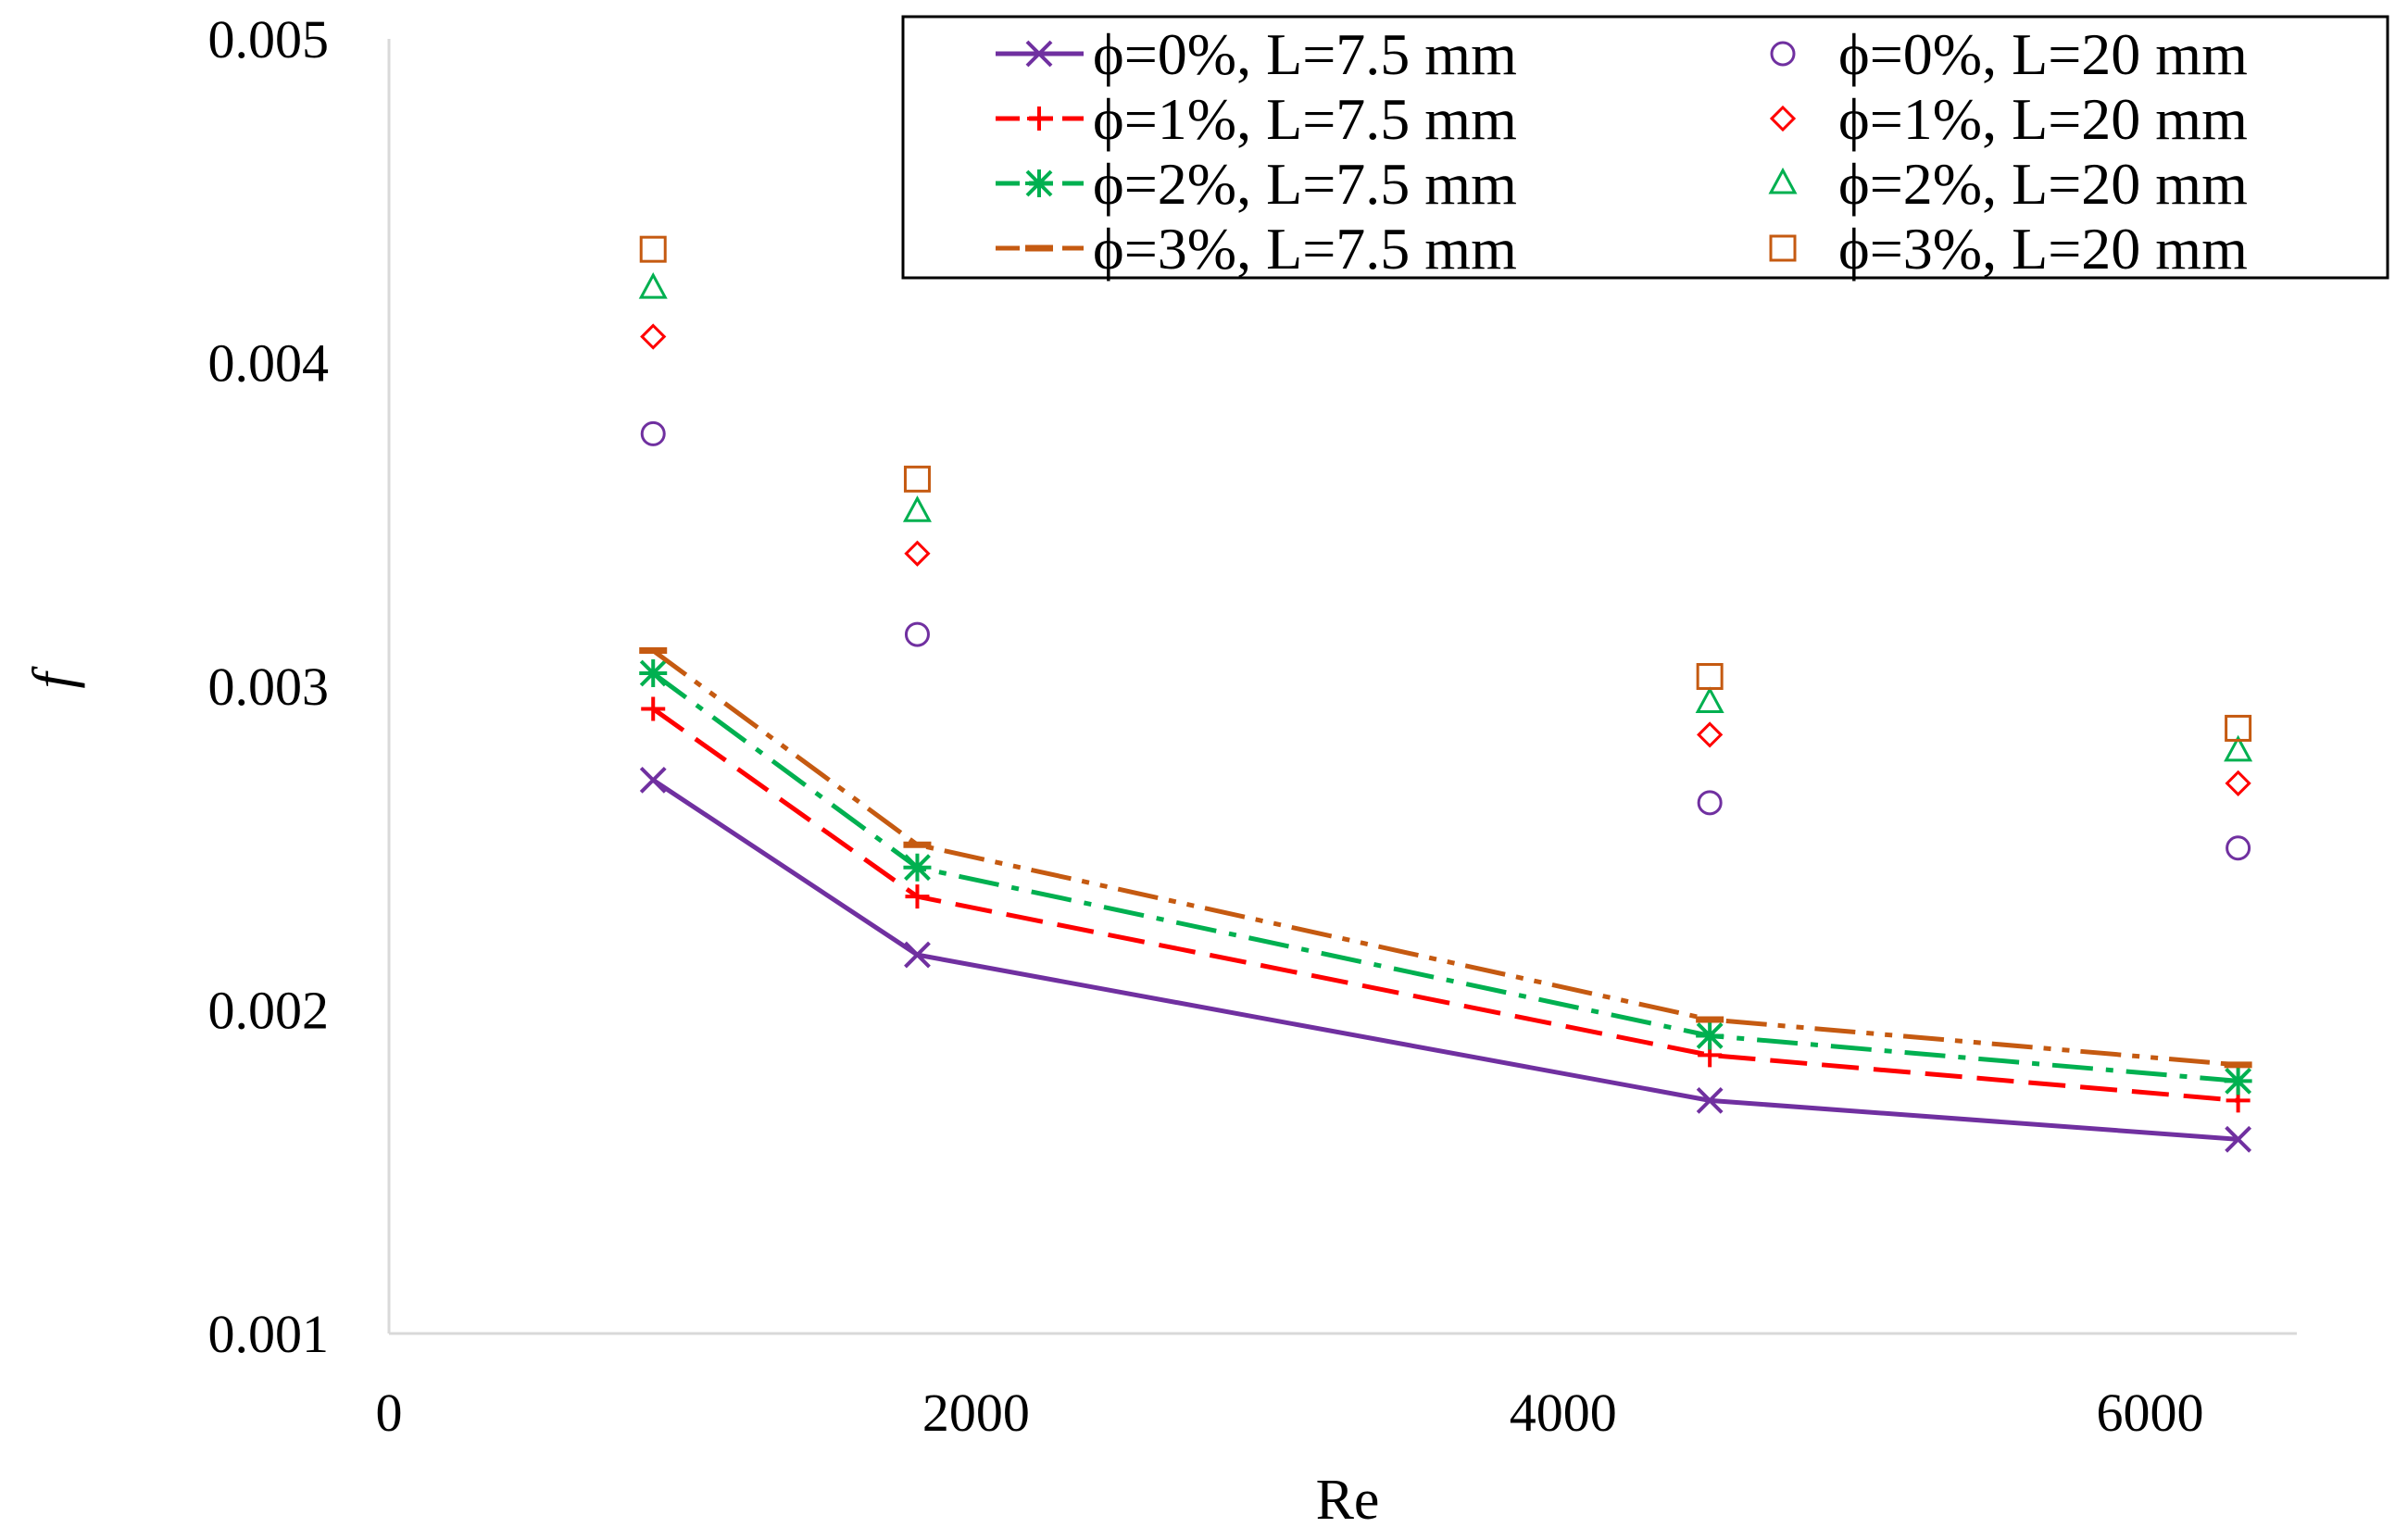 Image resolution: width=2395 pixels, height=1540 pixels. I want to click on legend-item: ϕ=3%, L=20 mm, so click(2009, 249).